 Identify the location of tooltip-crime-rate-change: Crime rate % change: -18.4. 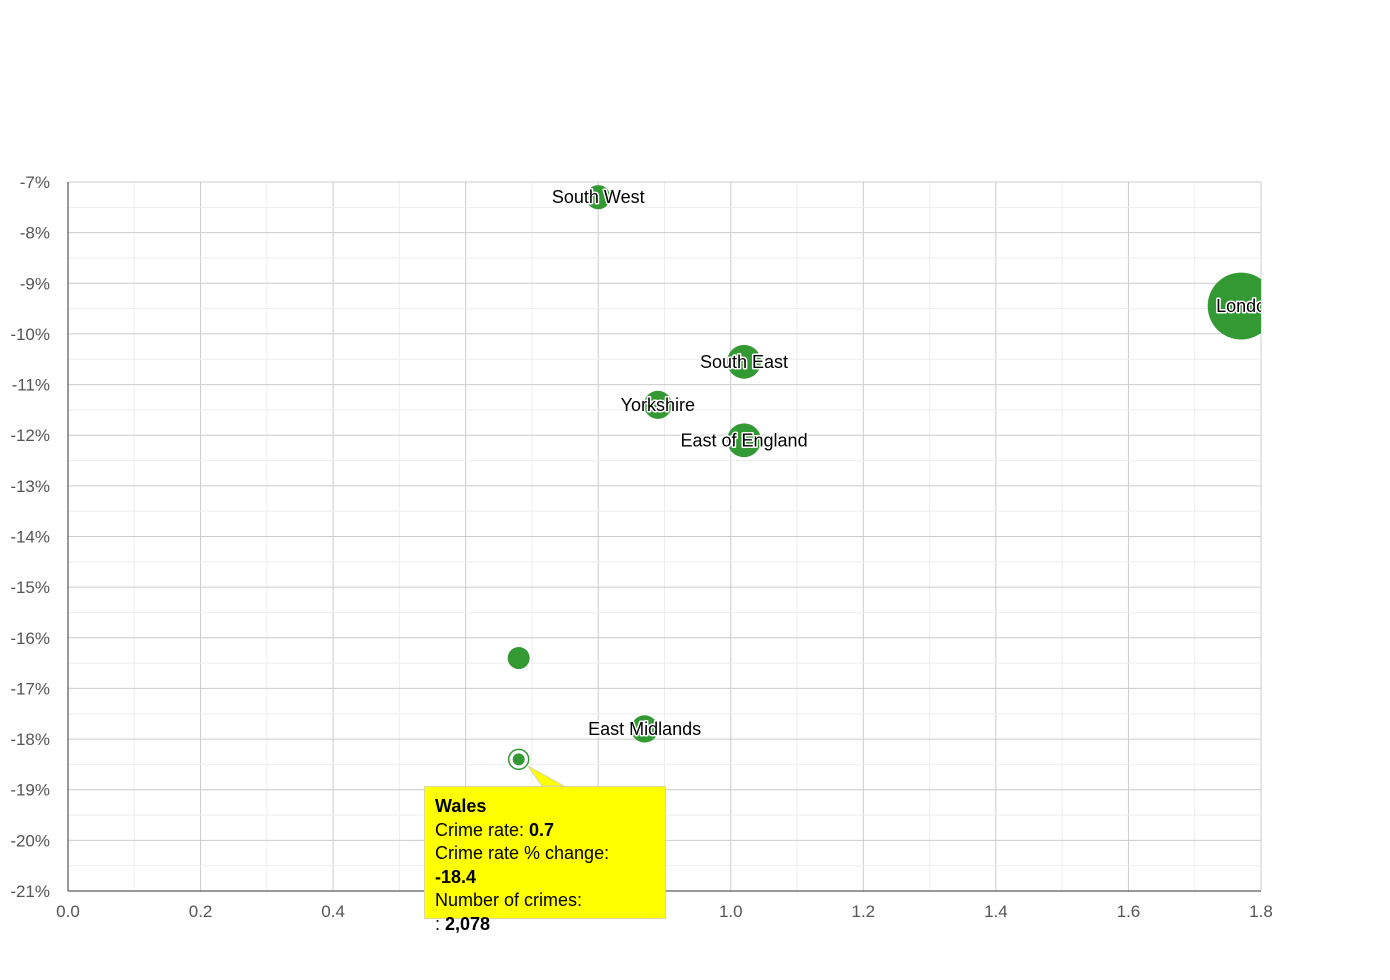
(522, 865).